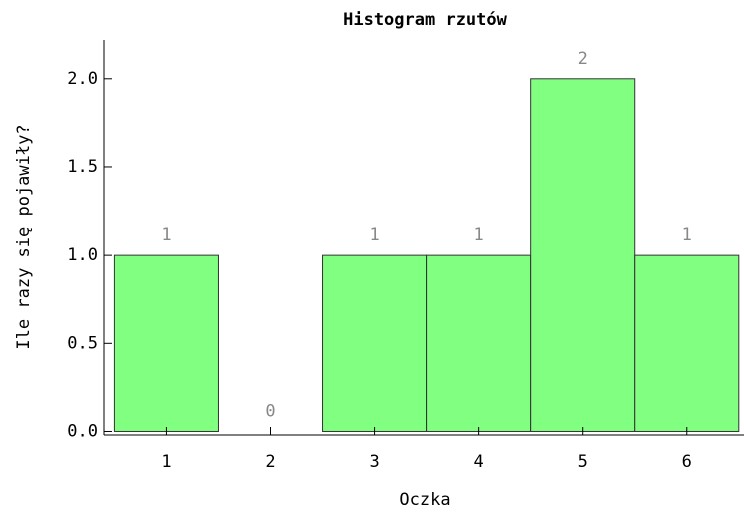 The width and height of the screenshot is (744, 518). Describe the element at coordinates (166, 462) in the screenshot. I see `x-tick-label: 1` at that location.